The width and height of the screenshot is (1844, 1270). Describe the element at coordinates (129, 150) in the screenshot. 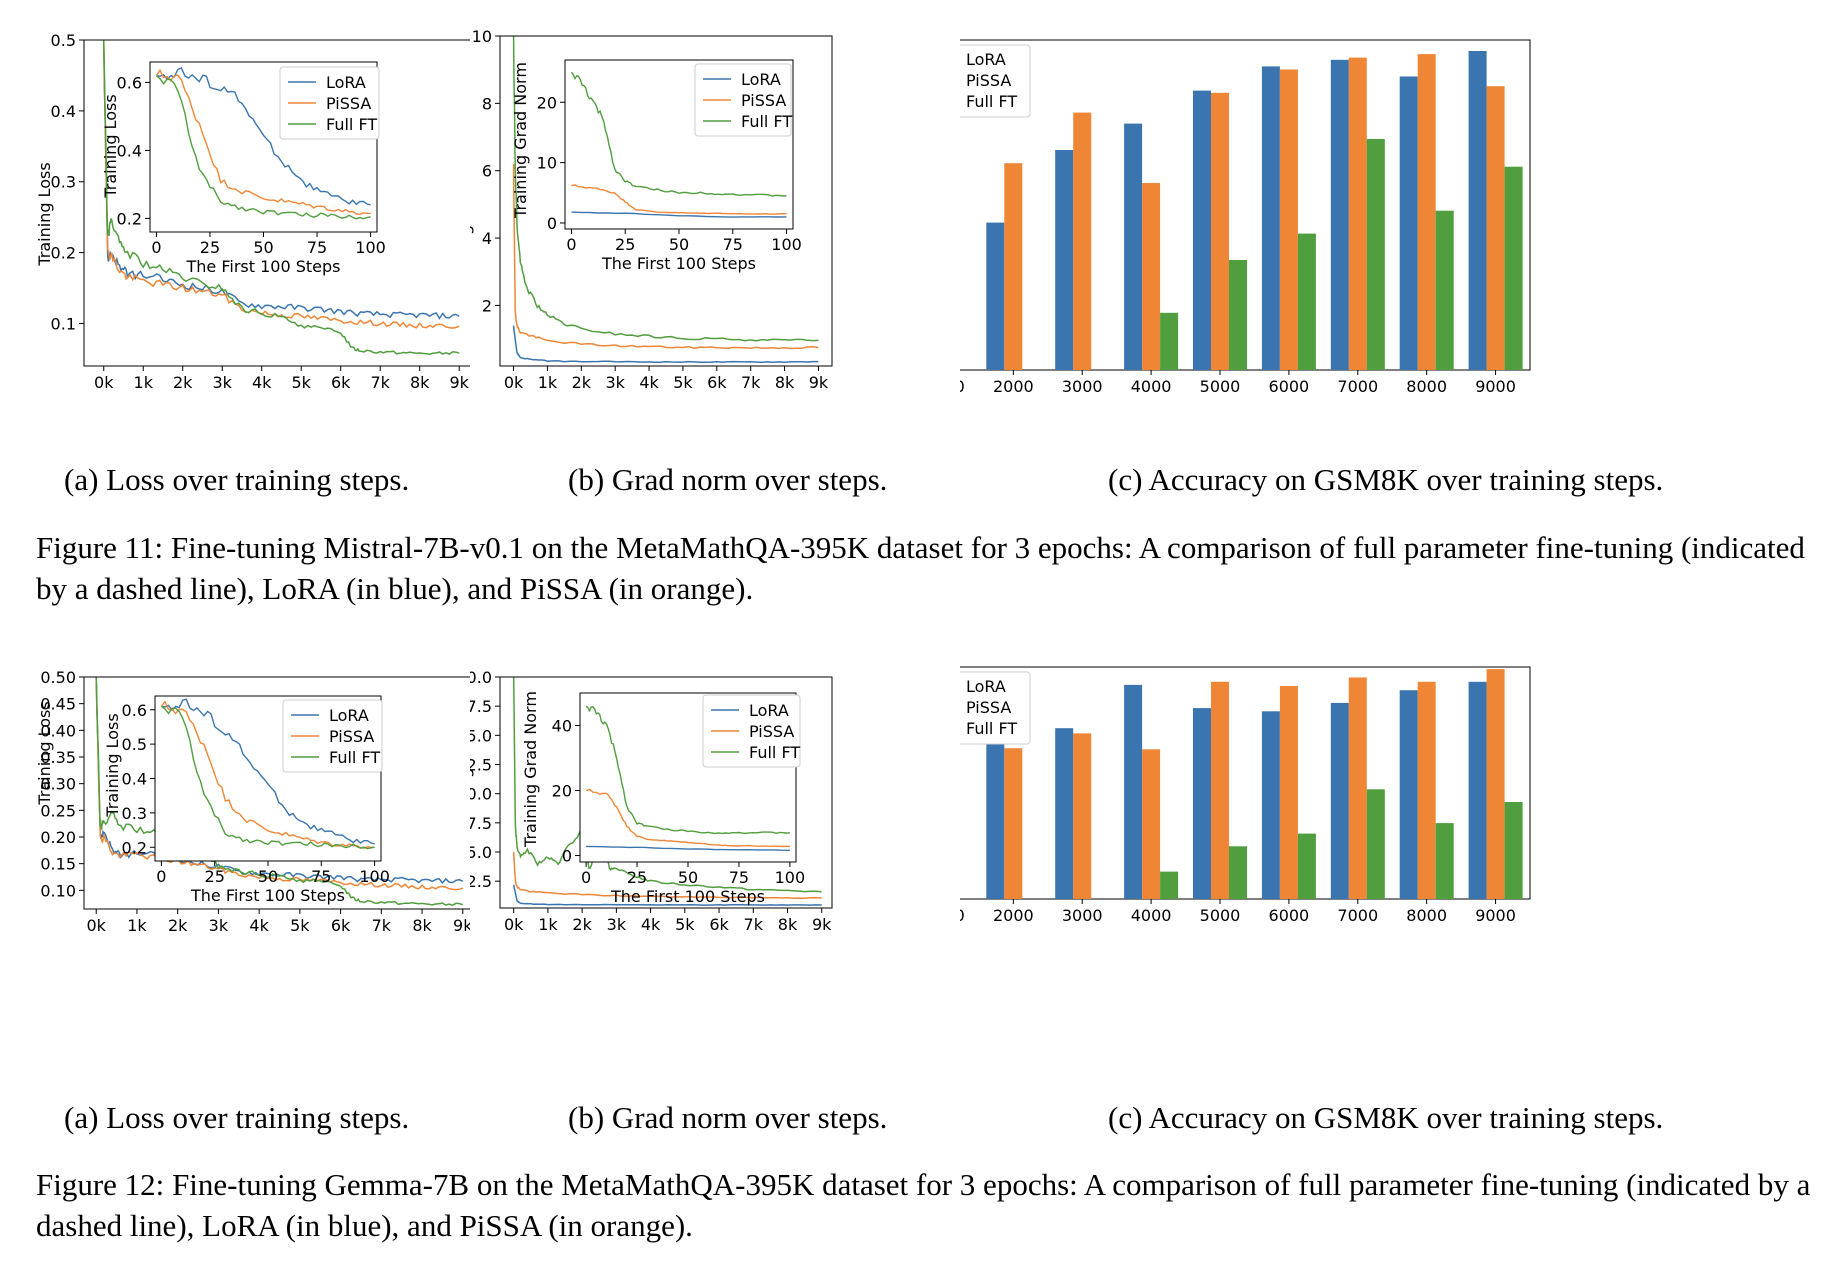

I see `f11a-inset-ytick-label: 0.4` at that location.